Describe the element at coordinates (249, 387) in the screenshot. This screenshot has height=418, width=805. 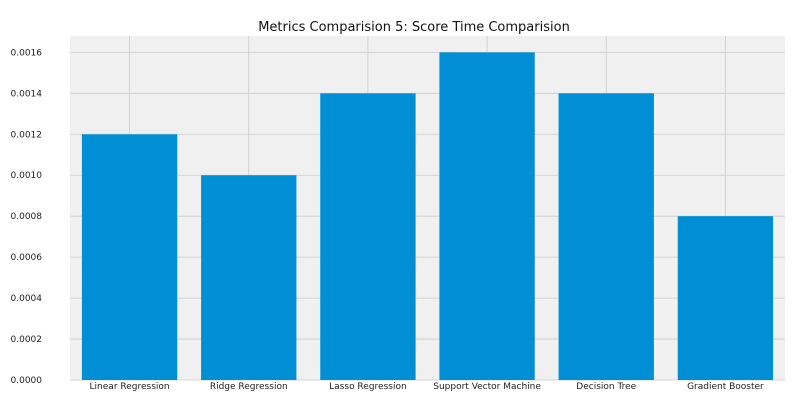
I see `x-tick-label: Ridge Regression` at that location.